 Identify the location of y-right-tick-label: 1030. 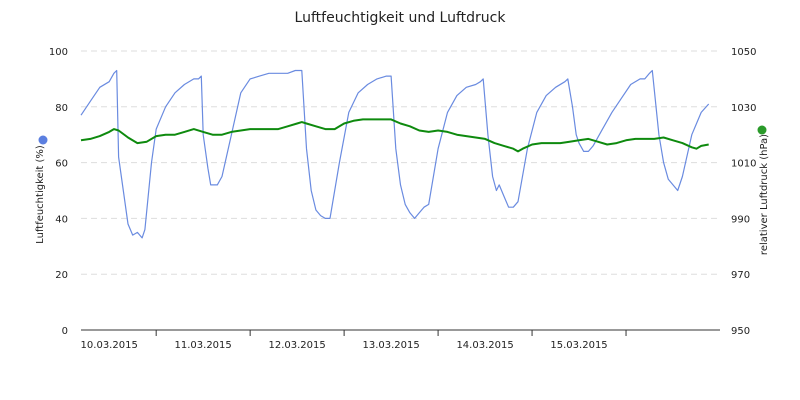
(743, 108).